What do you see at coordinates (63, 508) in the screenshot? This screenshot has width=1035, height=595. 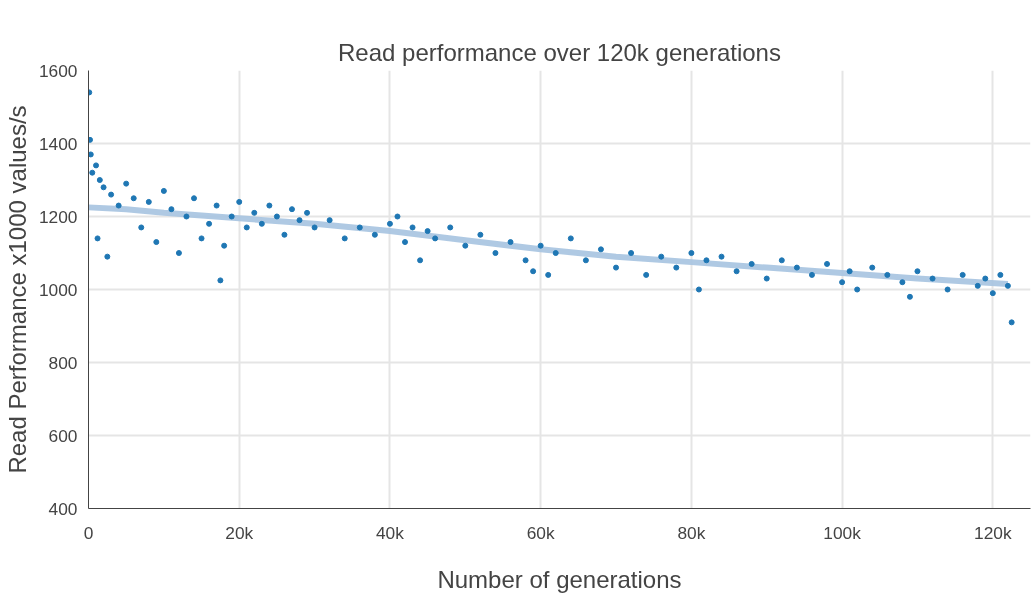 I see `y-tick-label: 400` at bounding box center [63, 508].